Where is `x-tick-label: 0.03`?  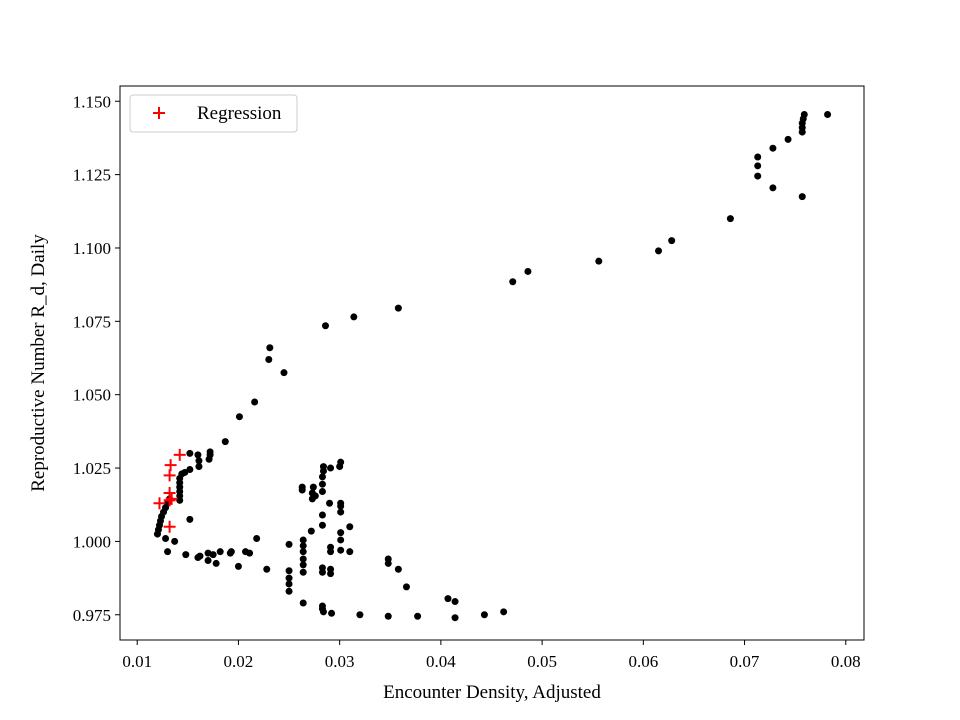 x-tick-label: 0.03 is located at coordinates (340, 661).